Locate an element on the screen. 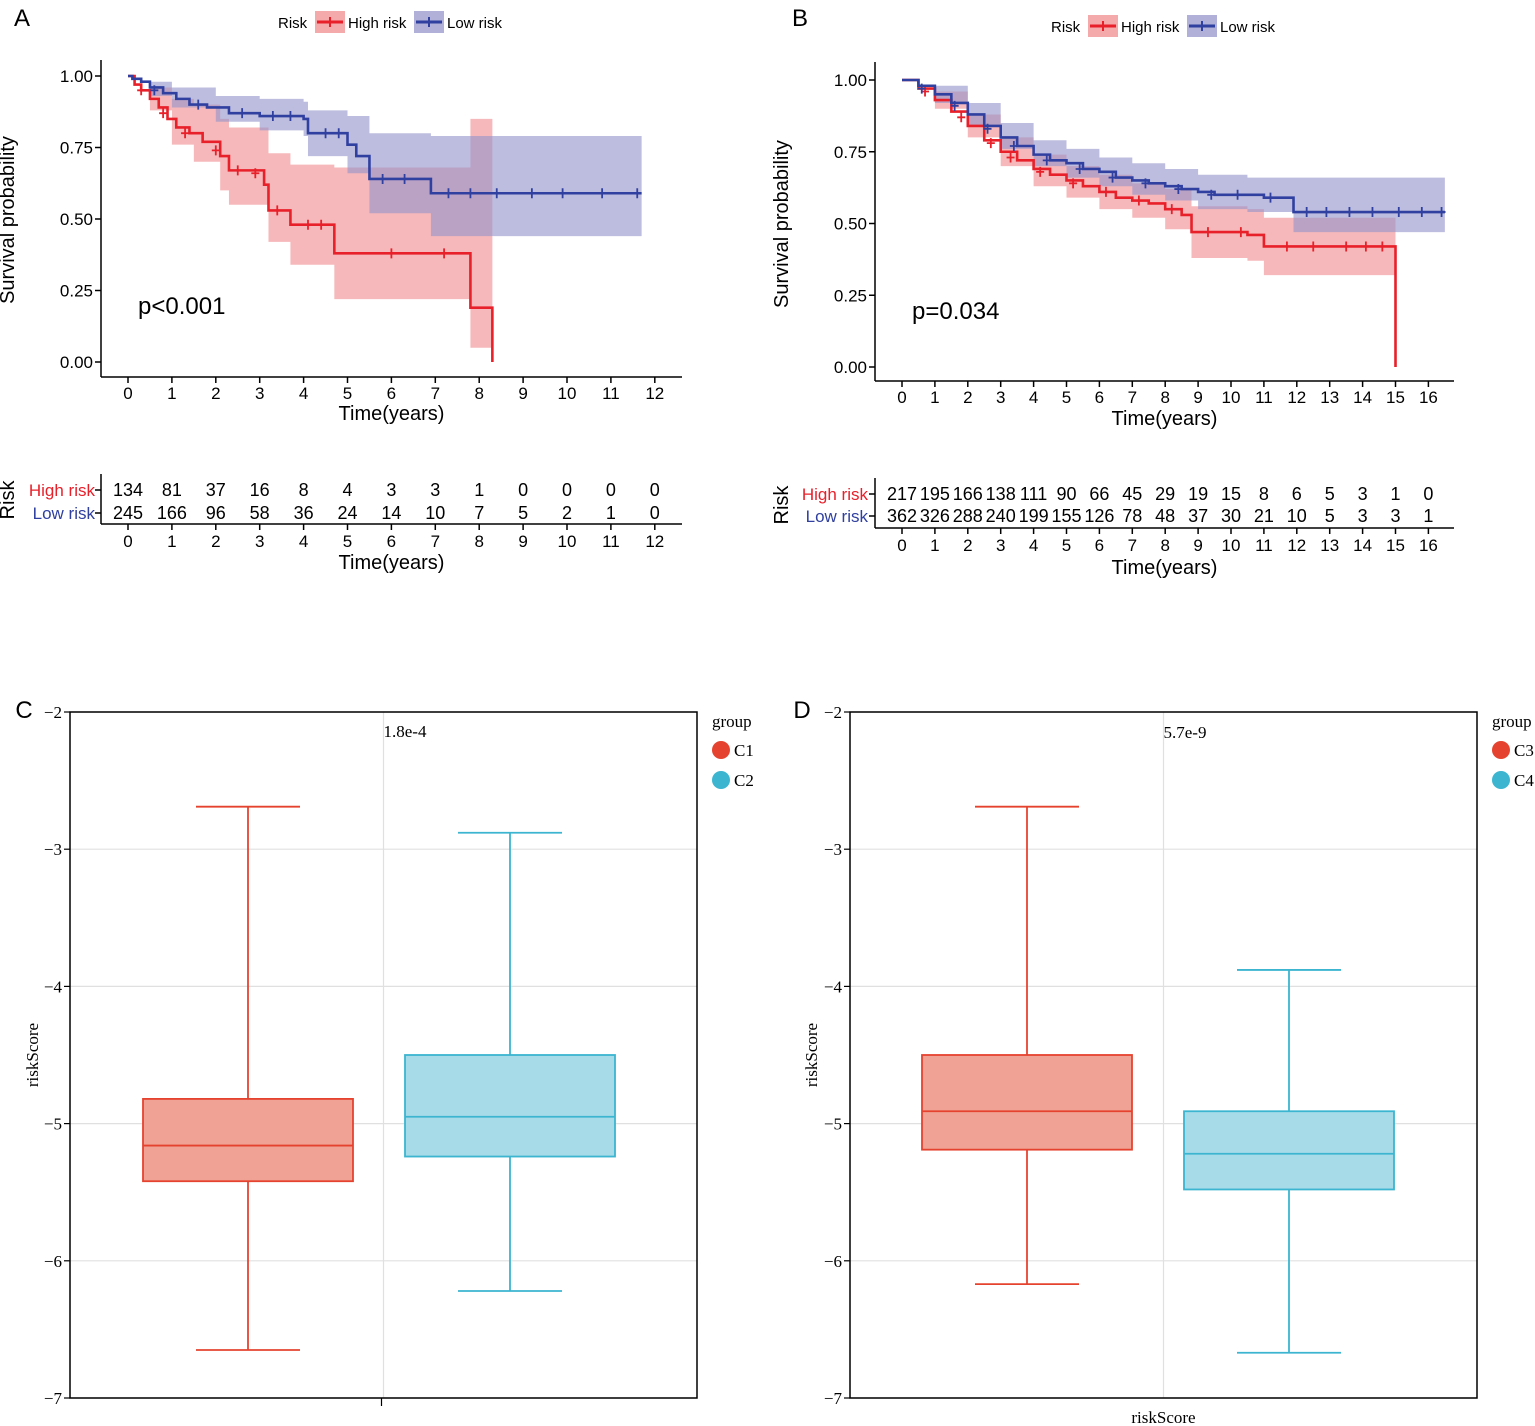 The height and width of the screenshot is (1426, 1535). box-c3 is located at coordinates (1027, 1045).